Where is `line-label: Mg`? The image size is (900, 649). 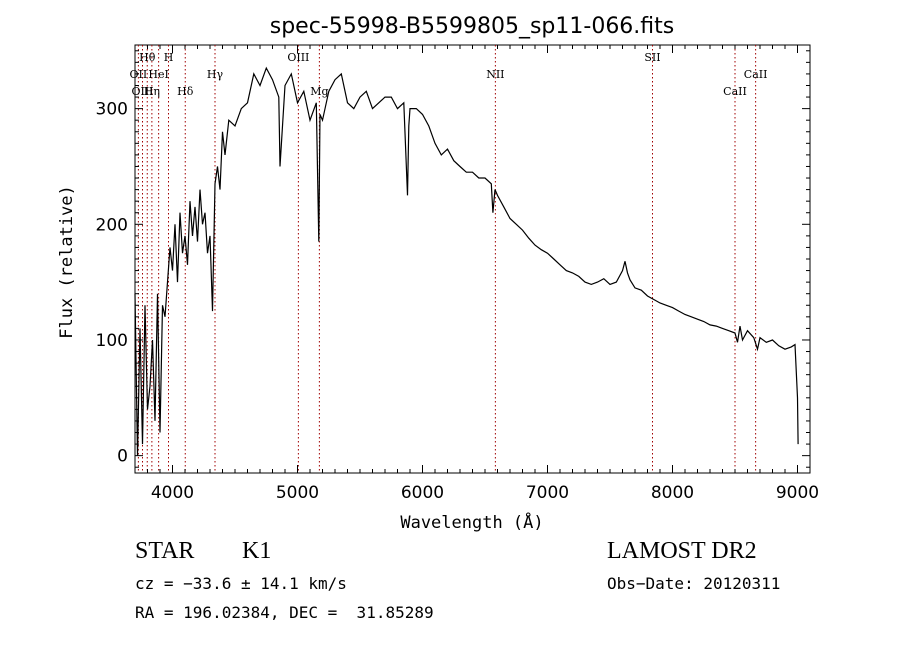 line-label: Mg is located at coordinates (319, 91).